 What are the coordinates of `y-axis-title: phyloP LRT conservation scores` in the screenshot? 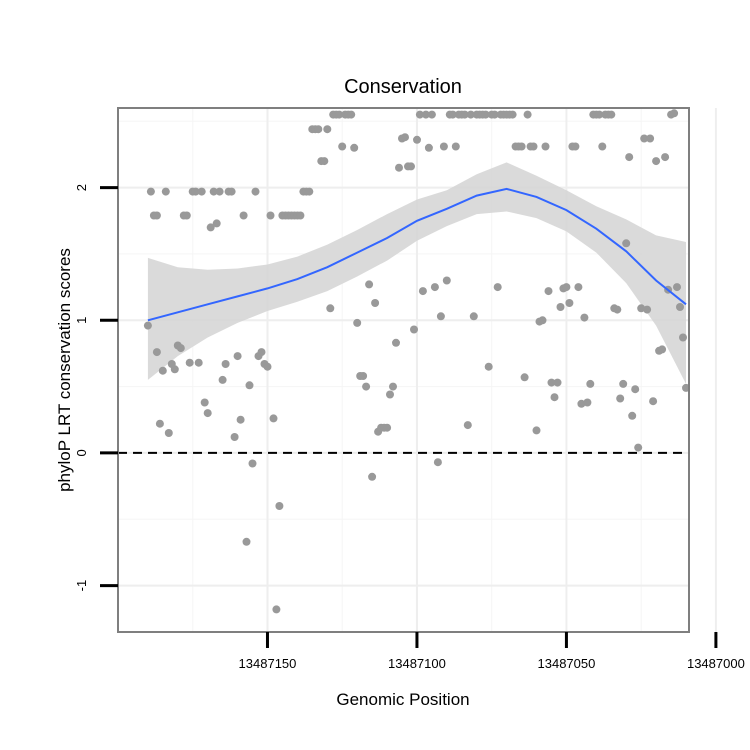 It's located at (64, 370).